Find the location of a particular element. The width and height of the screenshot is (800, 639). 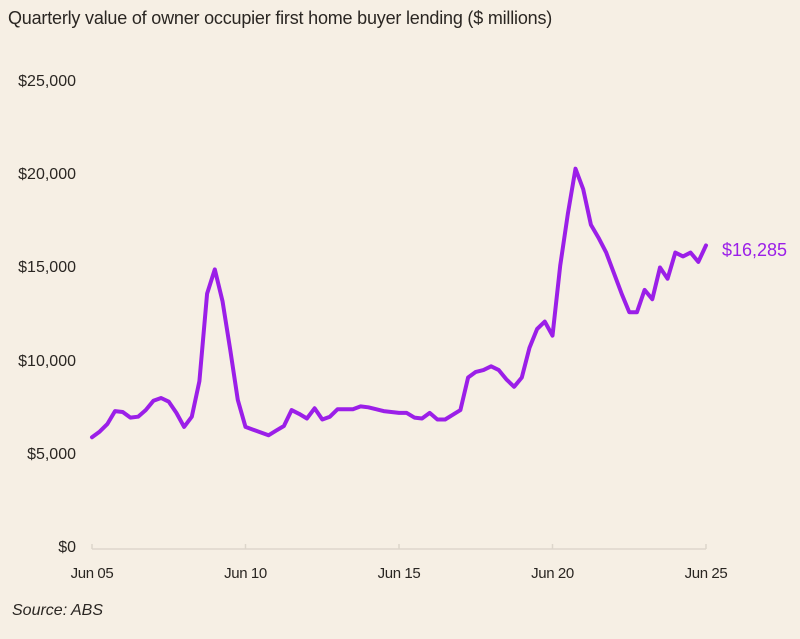

latest-value-label: $16,285 is located at coordinates (755, 250).